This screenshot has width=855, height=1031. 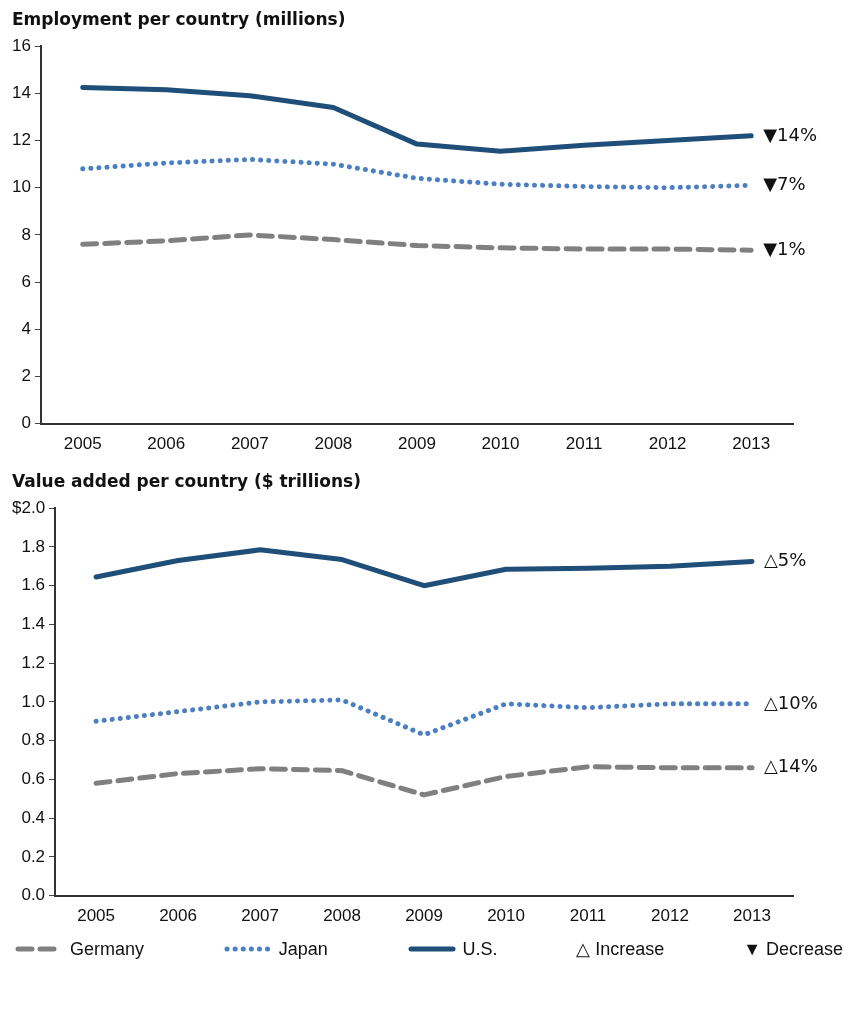 What do you see at coordinates (620, 949) in the screenshot?
I see `text: △ Increase` at bounding box center [620, 949].